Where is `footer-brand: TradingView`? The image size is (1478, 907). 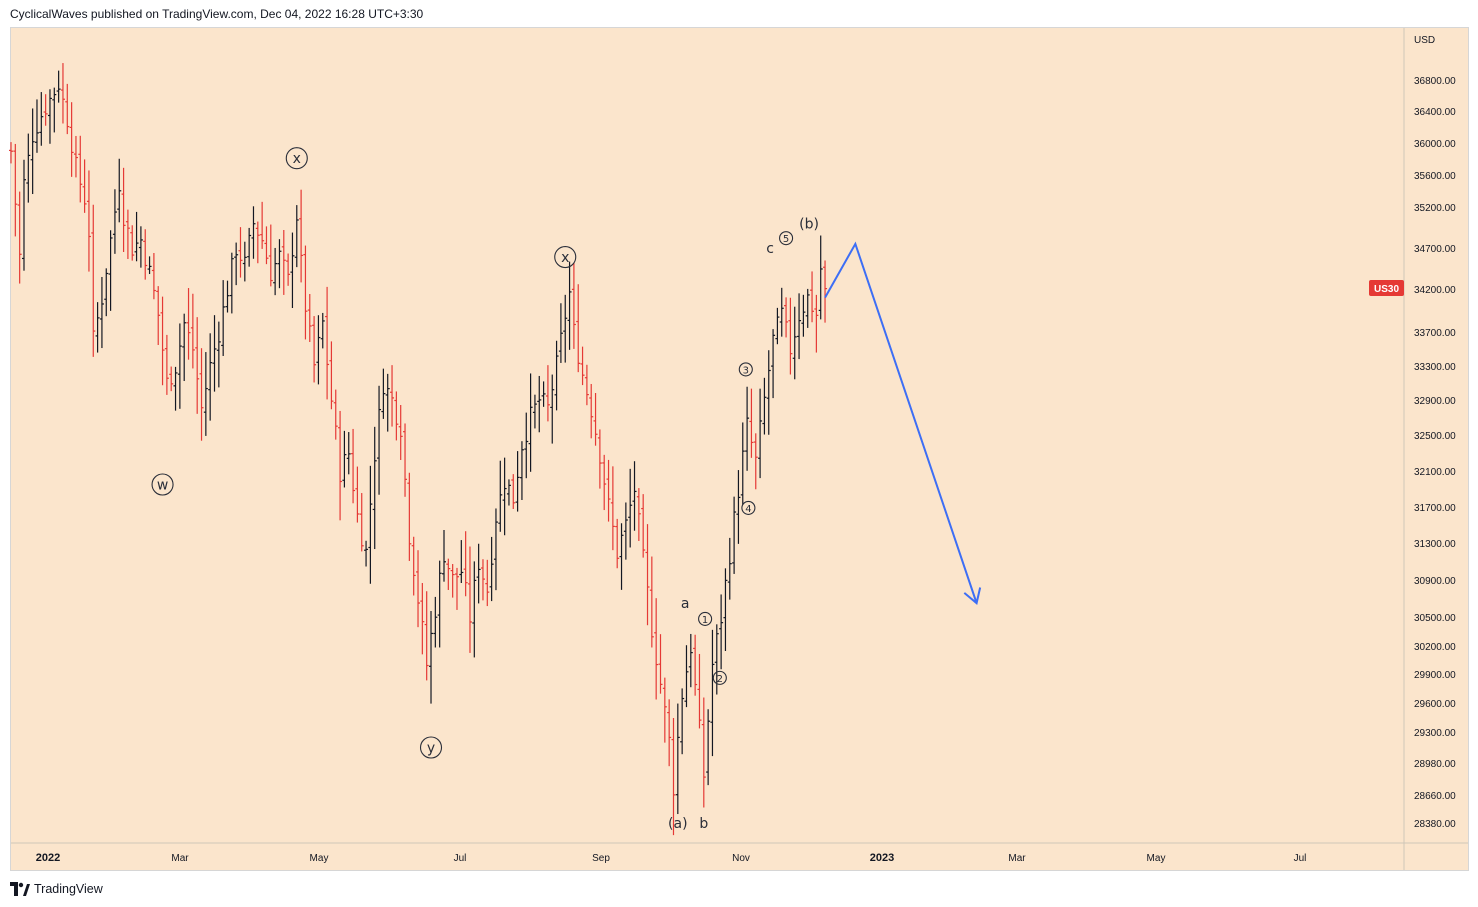
footer-brand: TradingView is located at coordinates (68, 889).